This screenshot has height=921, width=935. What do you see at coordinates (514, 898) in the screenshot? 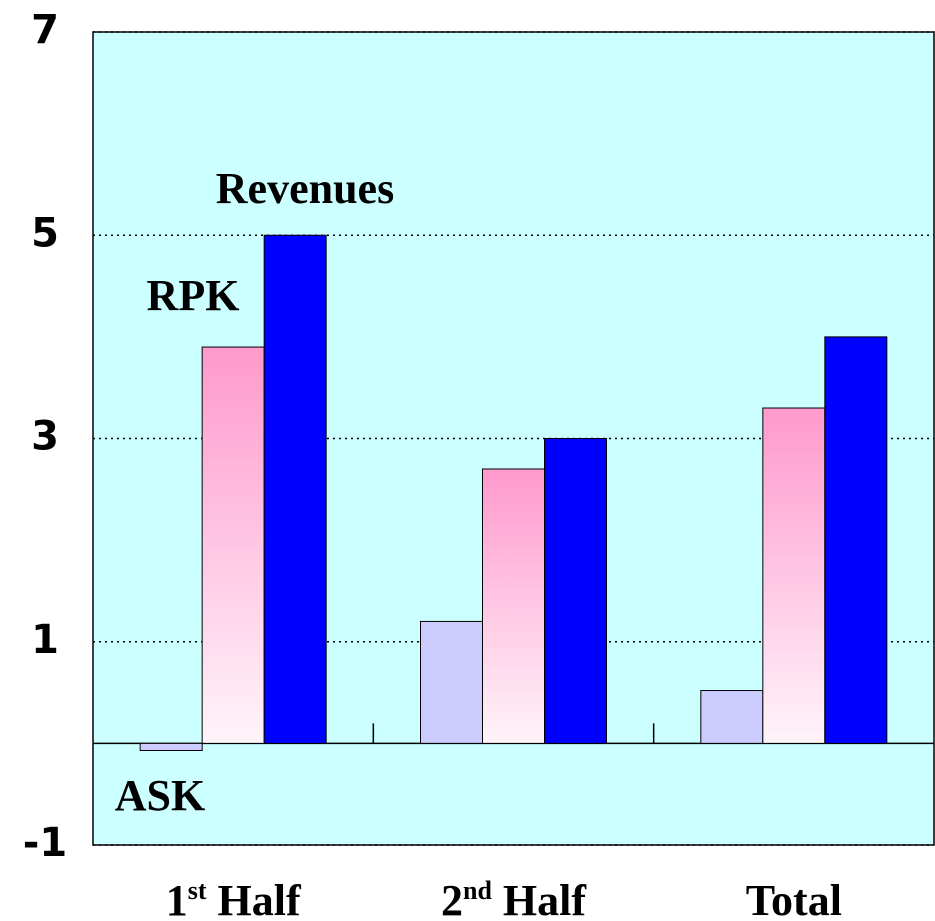
I see `x-tick-label: 2nd Half` at bounding box center [514, 898].